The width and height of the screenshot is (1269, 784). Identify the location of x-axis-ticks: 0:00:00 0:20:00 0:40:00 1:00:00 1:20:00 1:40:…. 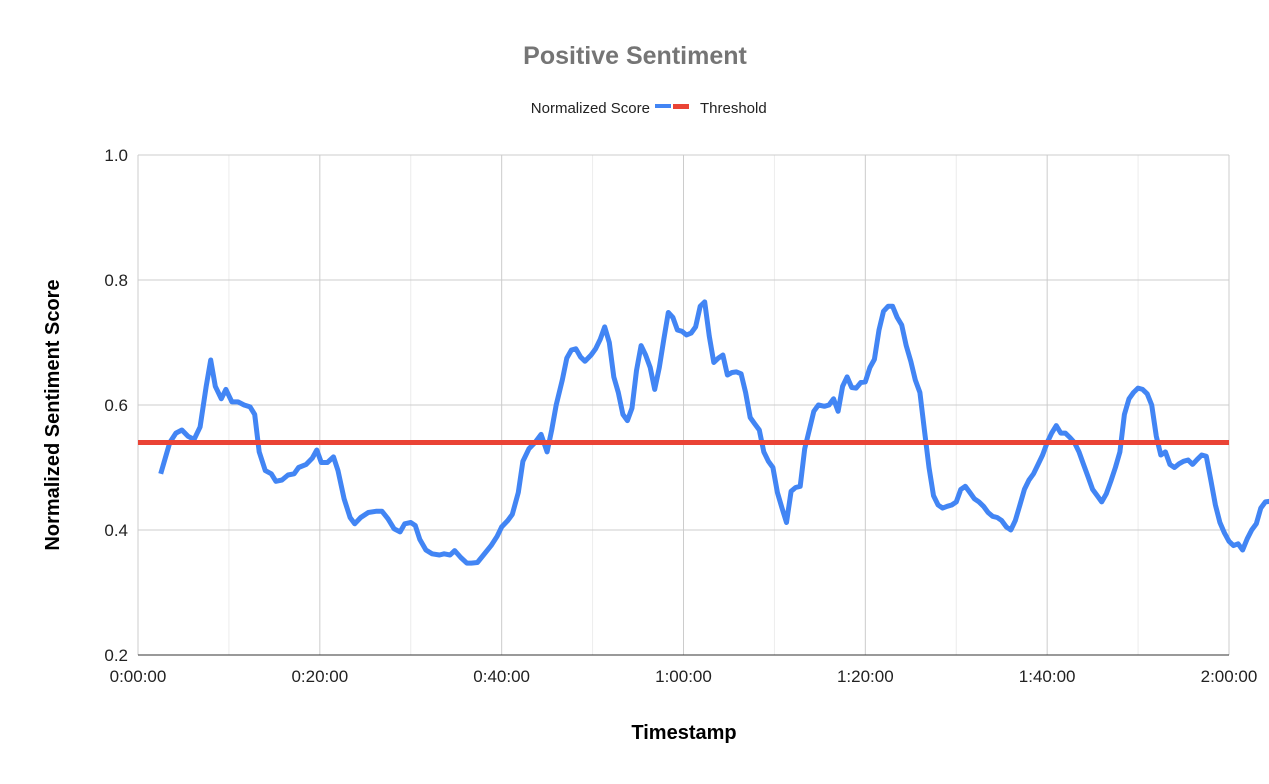
(684, 676).